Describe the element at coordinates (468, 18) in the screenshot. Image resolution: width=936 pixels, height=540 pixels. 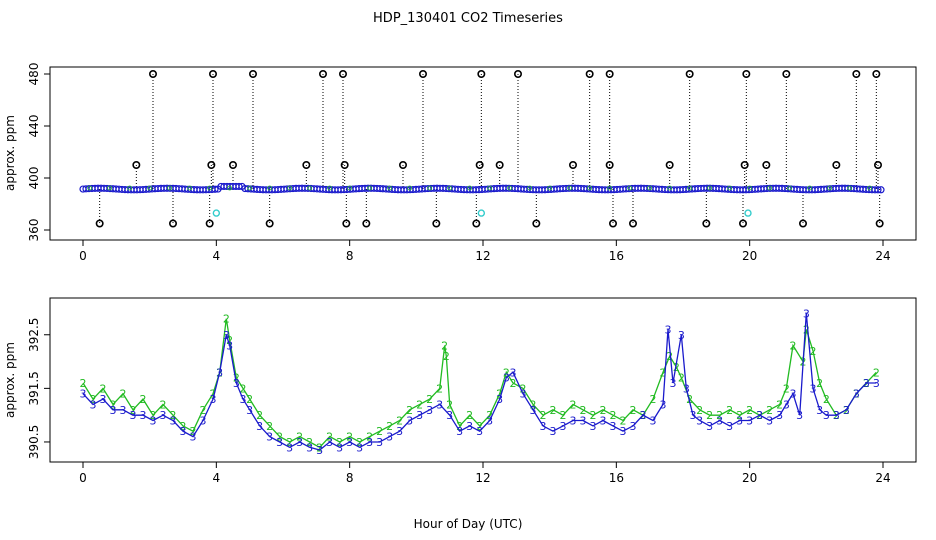
I see `chart-title: HDP_130401 CO2 Timeseries` at that location.